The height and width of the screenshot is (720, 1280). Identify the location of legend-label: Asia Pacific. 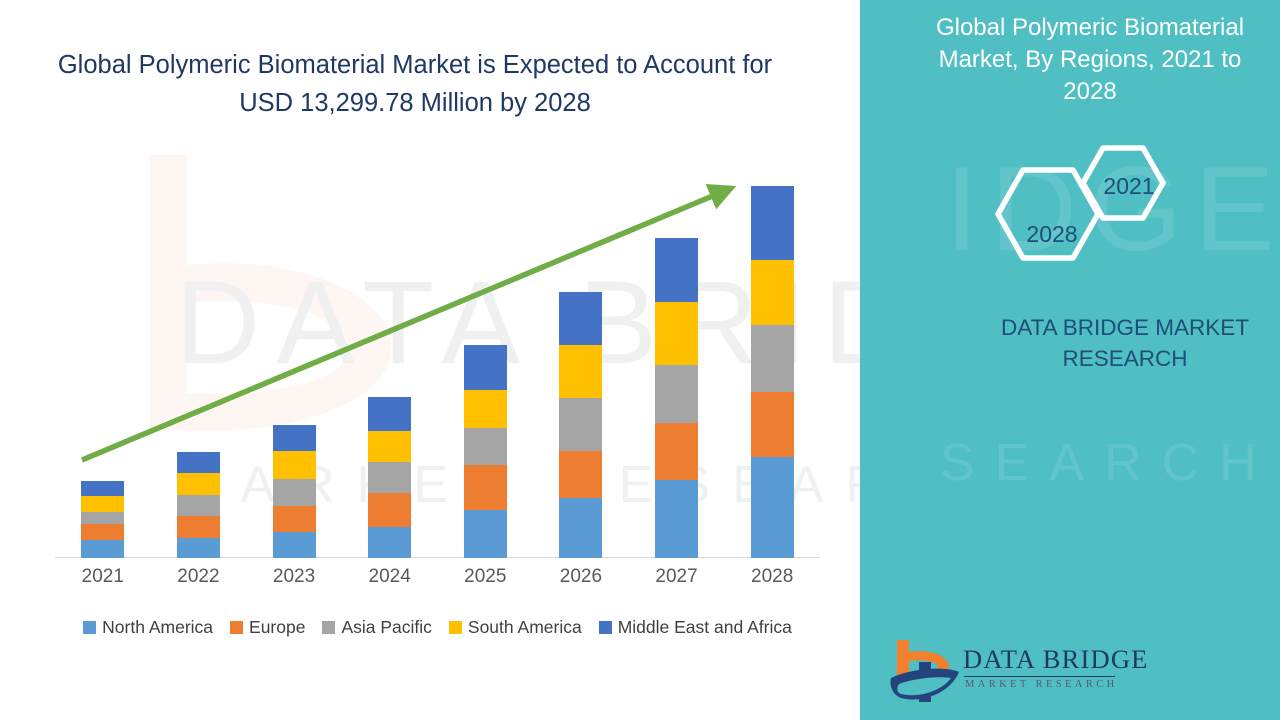
(386, 627).